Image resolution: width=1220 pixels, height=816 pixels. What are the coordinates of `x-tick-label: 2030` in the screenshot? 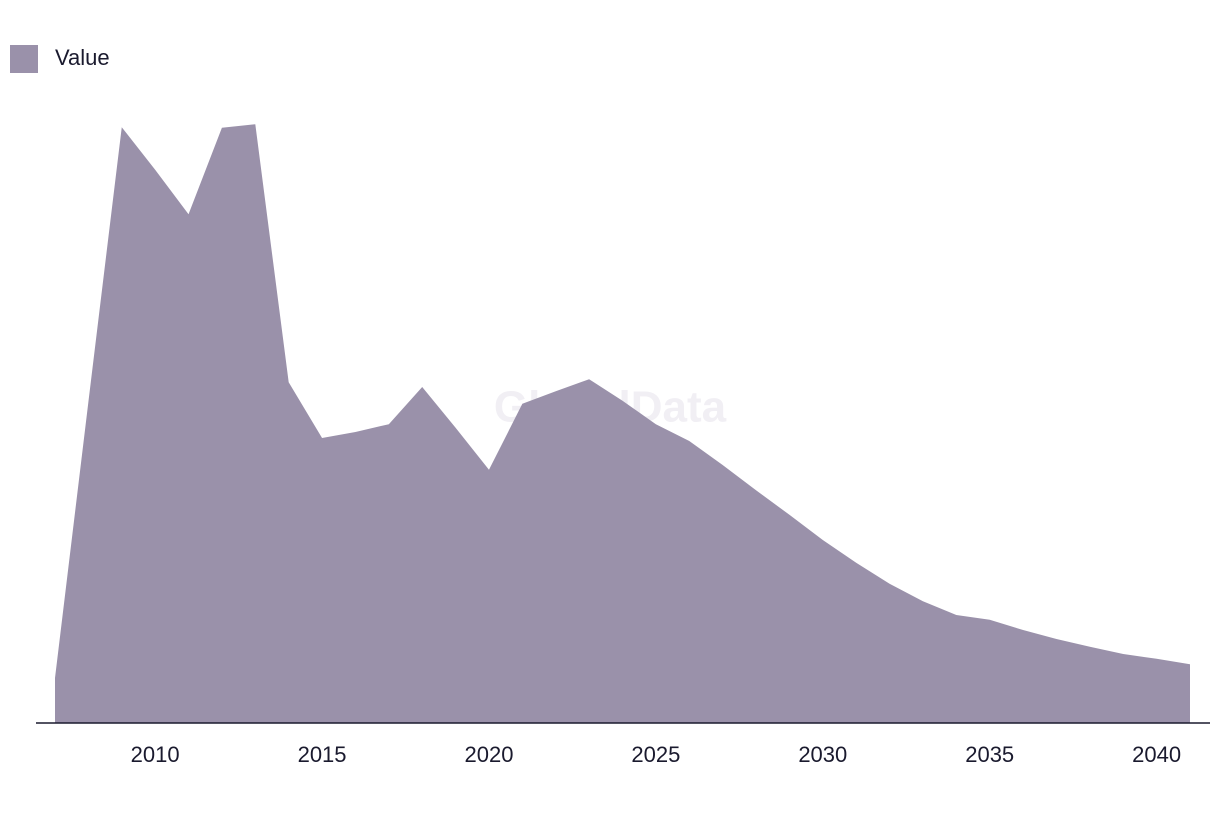 It's located at (822, 754).